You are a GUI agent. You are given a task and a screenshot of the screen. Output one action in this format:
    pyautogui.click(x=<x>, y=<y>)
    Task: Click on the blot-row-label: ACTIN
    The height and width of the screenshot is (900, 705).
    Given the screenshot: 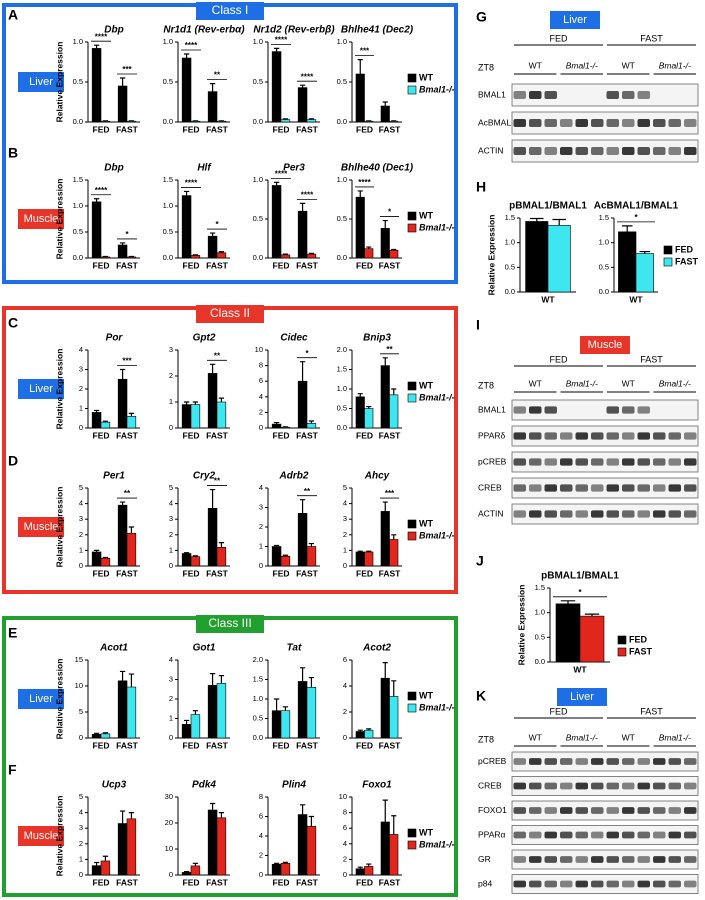 What is the action you would take?
    pyautogui.click(x=491, y=513)
    